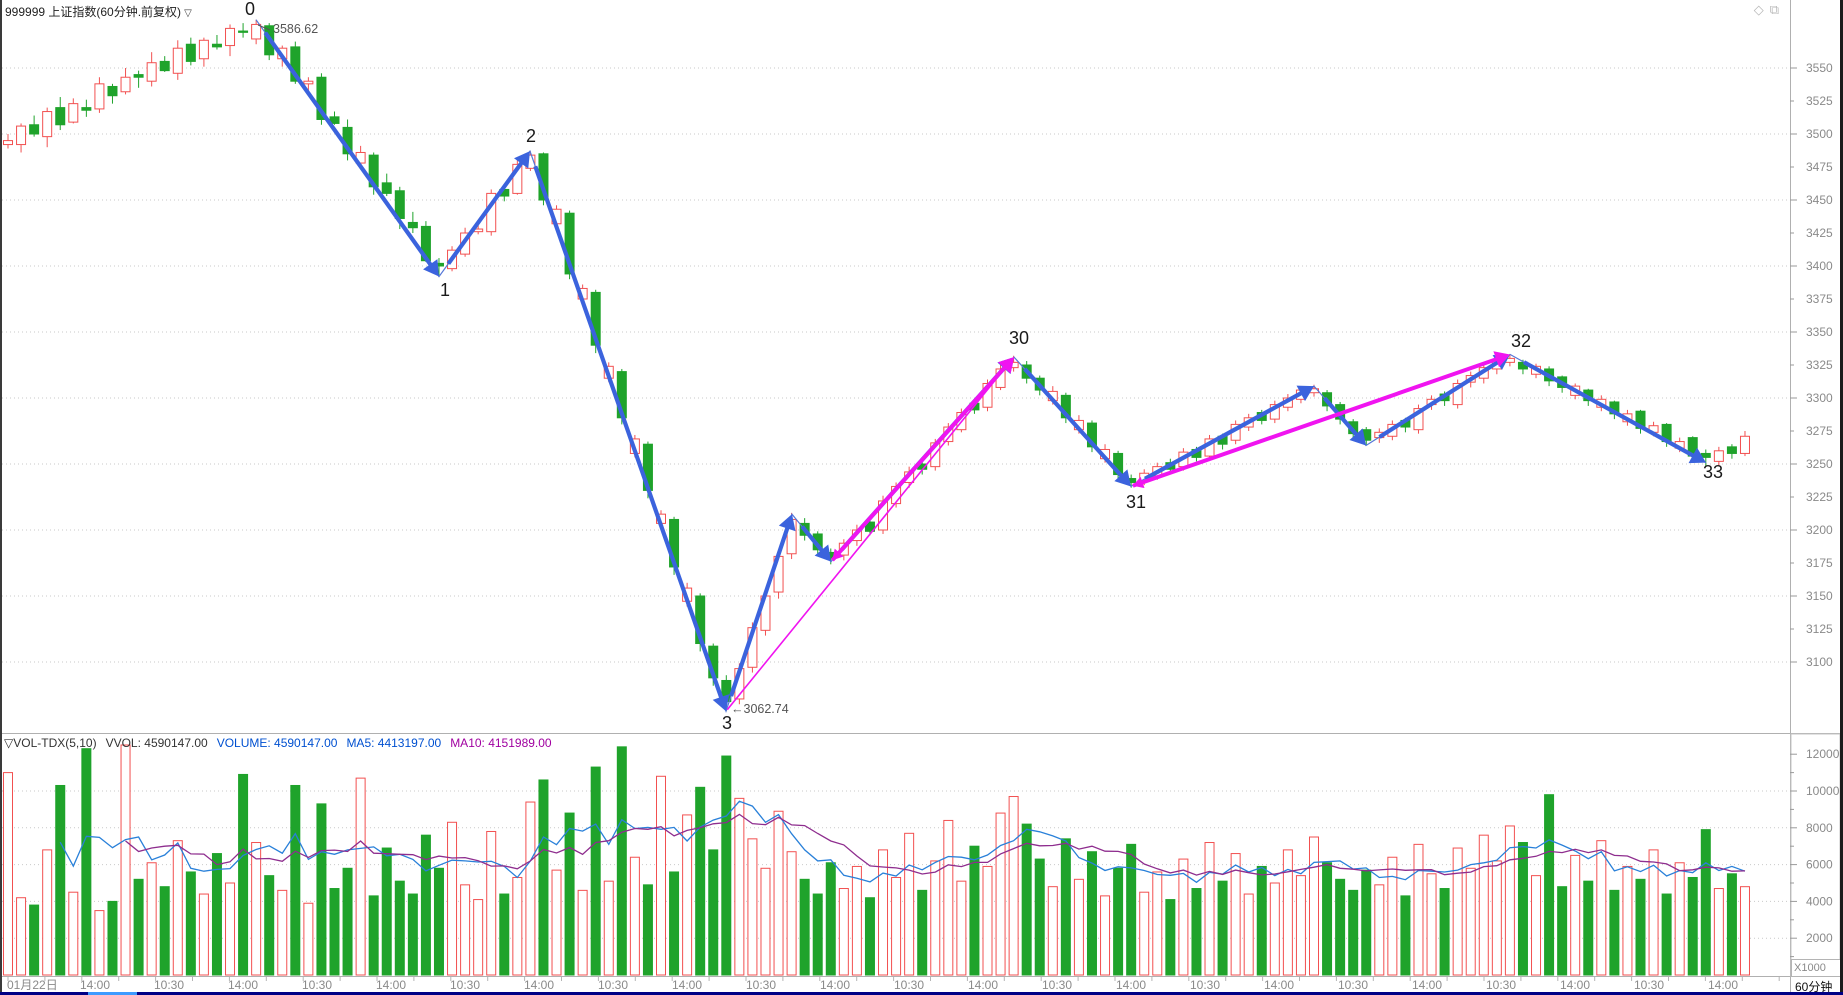  Describe the element at coordinates (1819, 563) in the screenshot. I see `svg-text: 3175` at that location.